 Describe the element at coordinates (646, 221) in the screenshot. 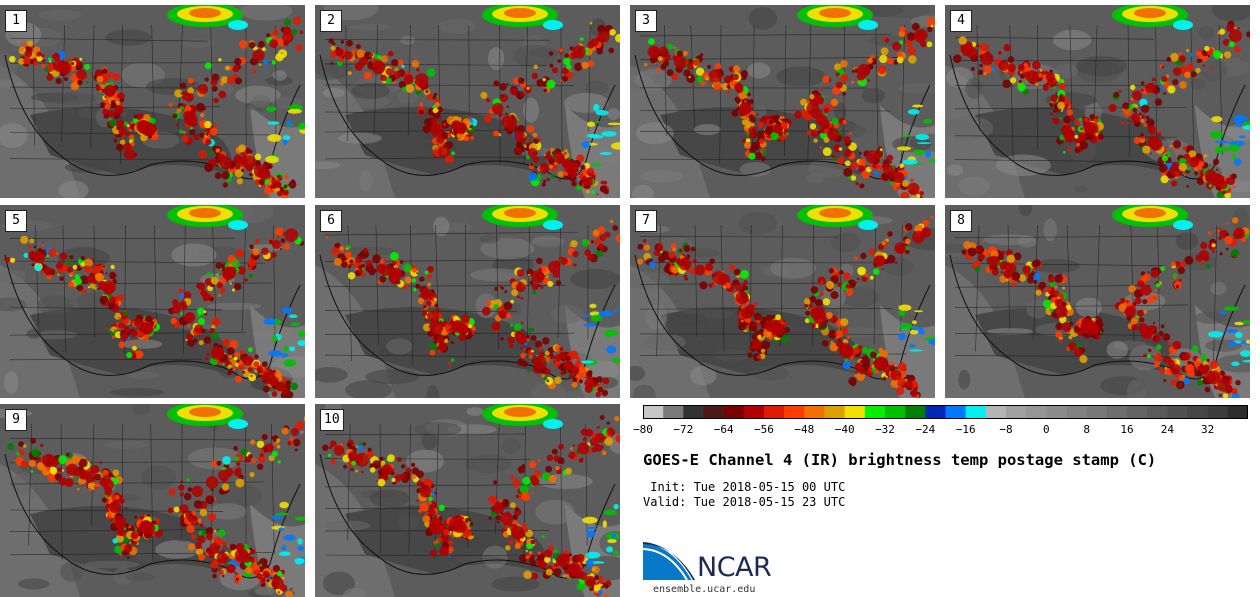

I see `panel-label: 7` at that location.